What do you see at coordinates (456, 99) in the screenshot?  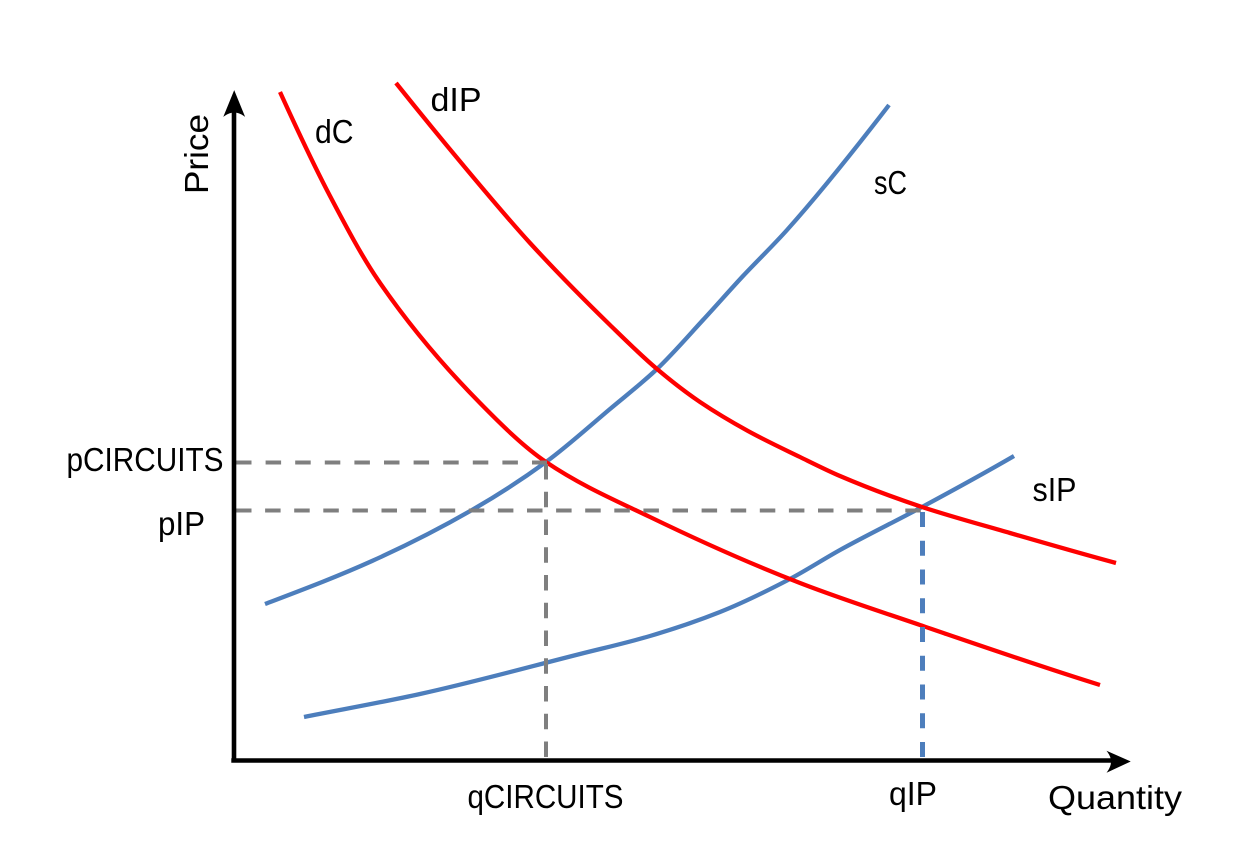 I see `svg-text: dIP` at bounding box center [456, 99].